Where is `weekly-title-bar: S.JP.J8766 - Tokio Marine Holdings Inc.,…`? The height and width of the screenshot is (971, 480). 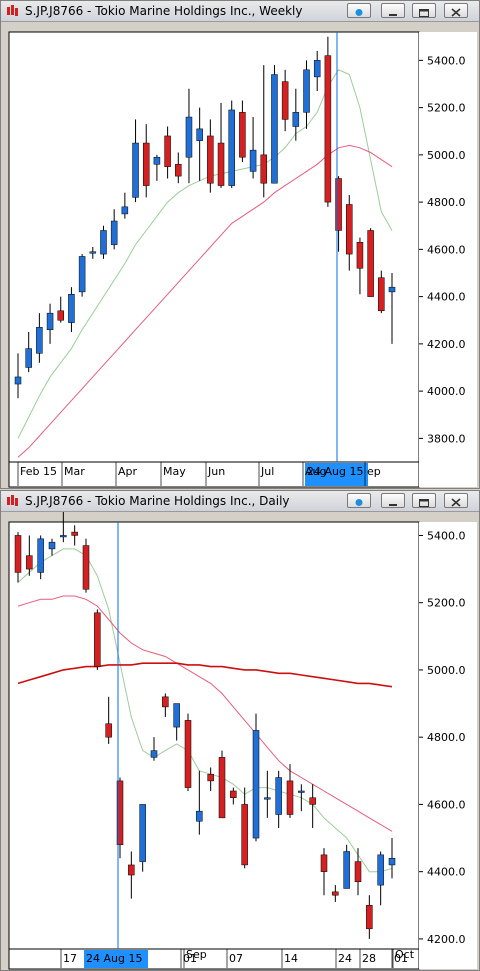 weekly-title-bar: S.JP.J8766 - Tokio Marine Holdings Inc.,… is located at coordinates (240, 11).